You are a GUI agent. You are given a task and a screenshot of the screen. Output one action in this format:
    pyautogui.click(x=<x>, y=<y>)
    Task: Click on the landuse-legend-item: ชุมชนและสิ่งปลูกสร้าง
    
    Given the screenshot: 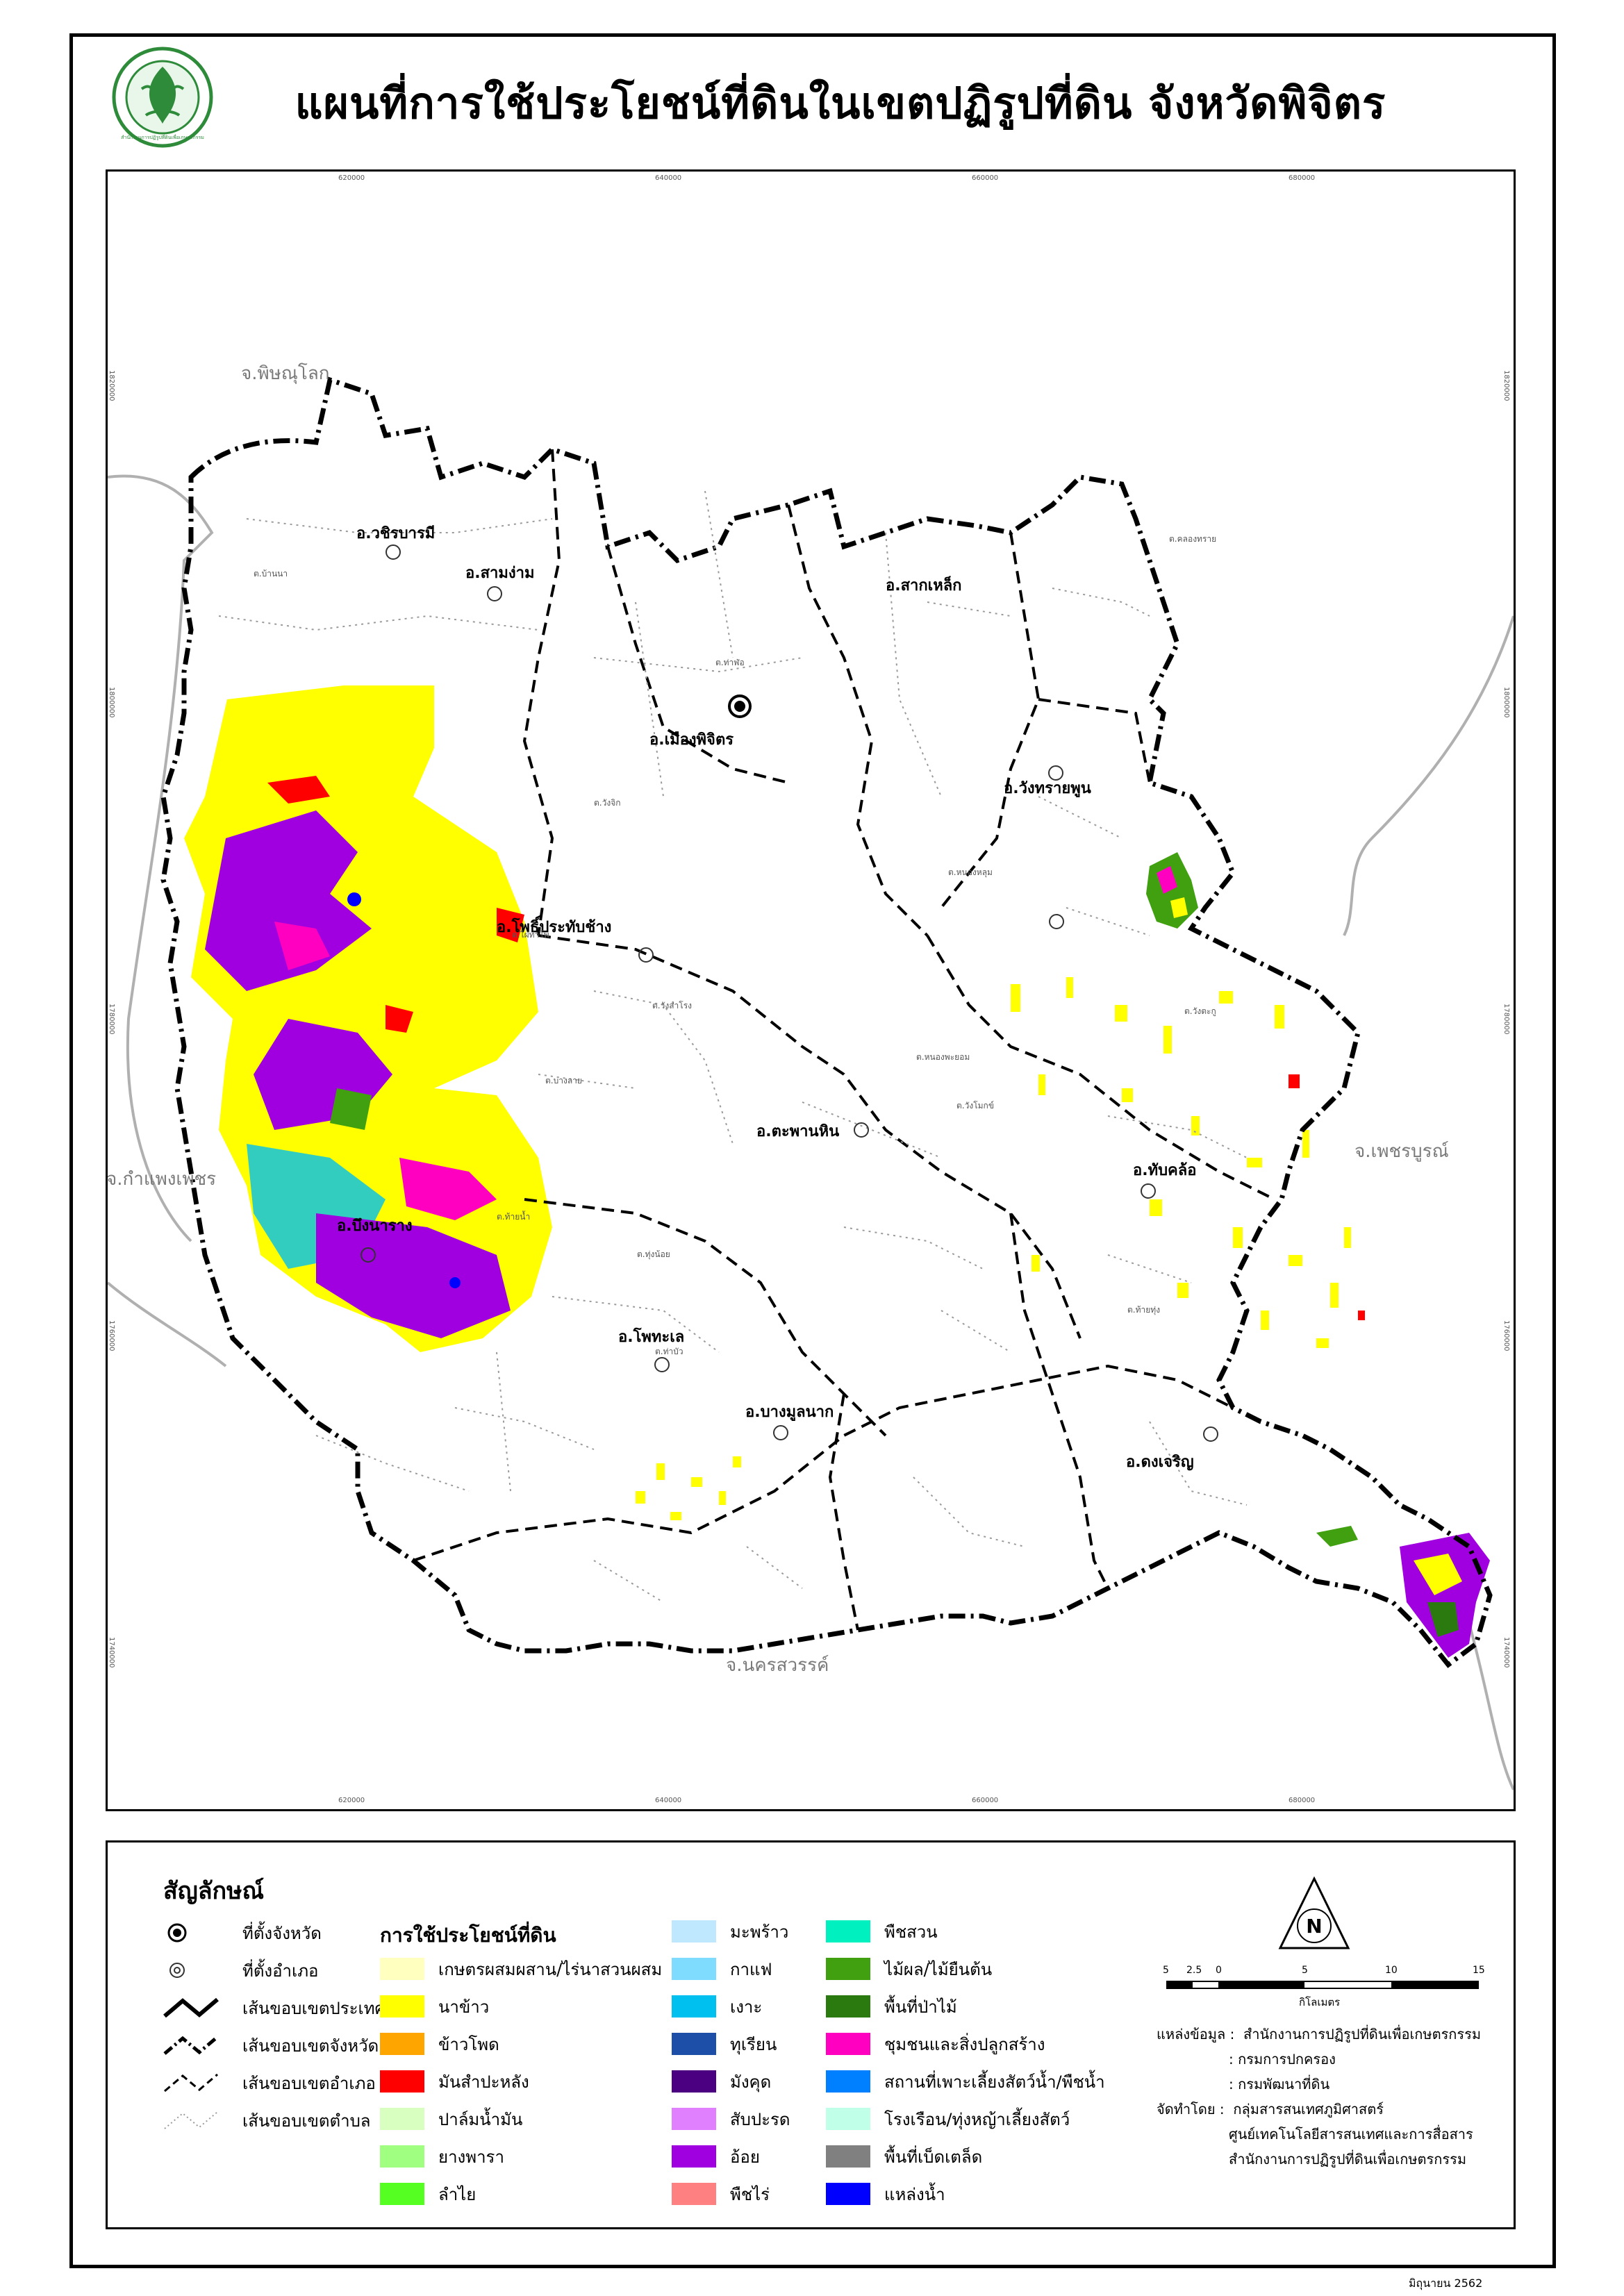 What is the action you would take?
    pyautogui.click(x=936, y=2044)
    